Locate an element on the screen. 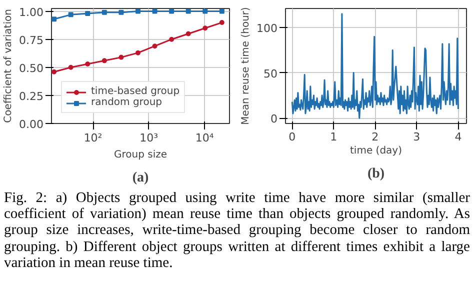 This screenshot has width=474, height=284. y-tick-label: 0.75 is located at coordinates (31, 40).